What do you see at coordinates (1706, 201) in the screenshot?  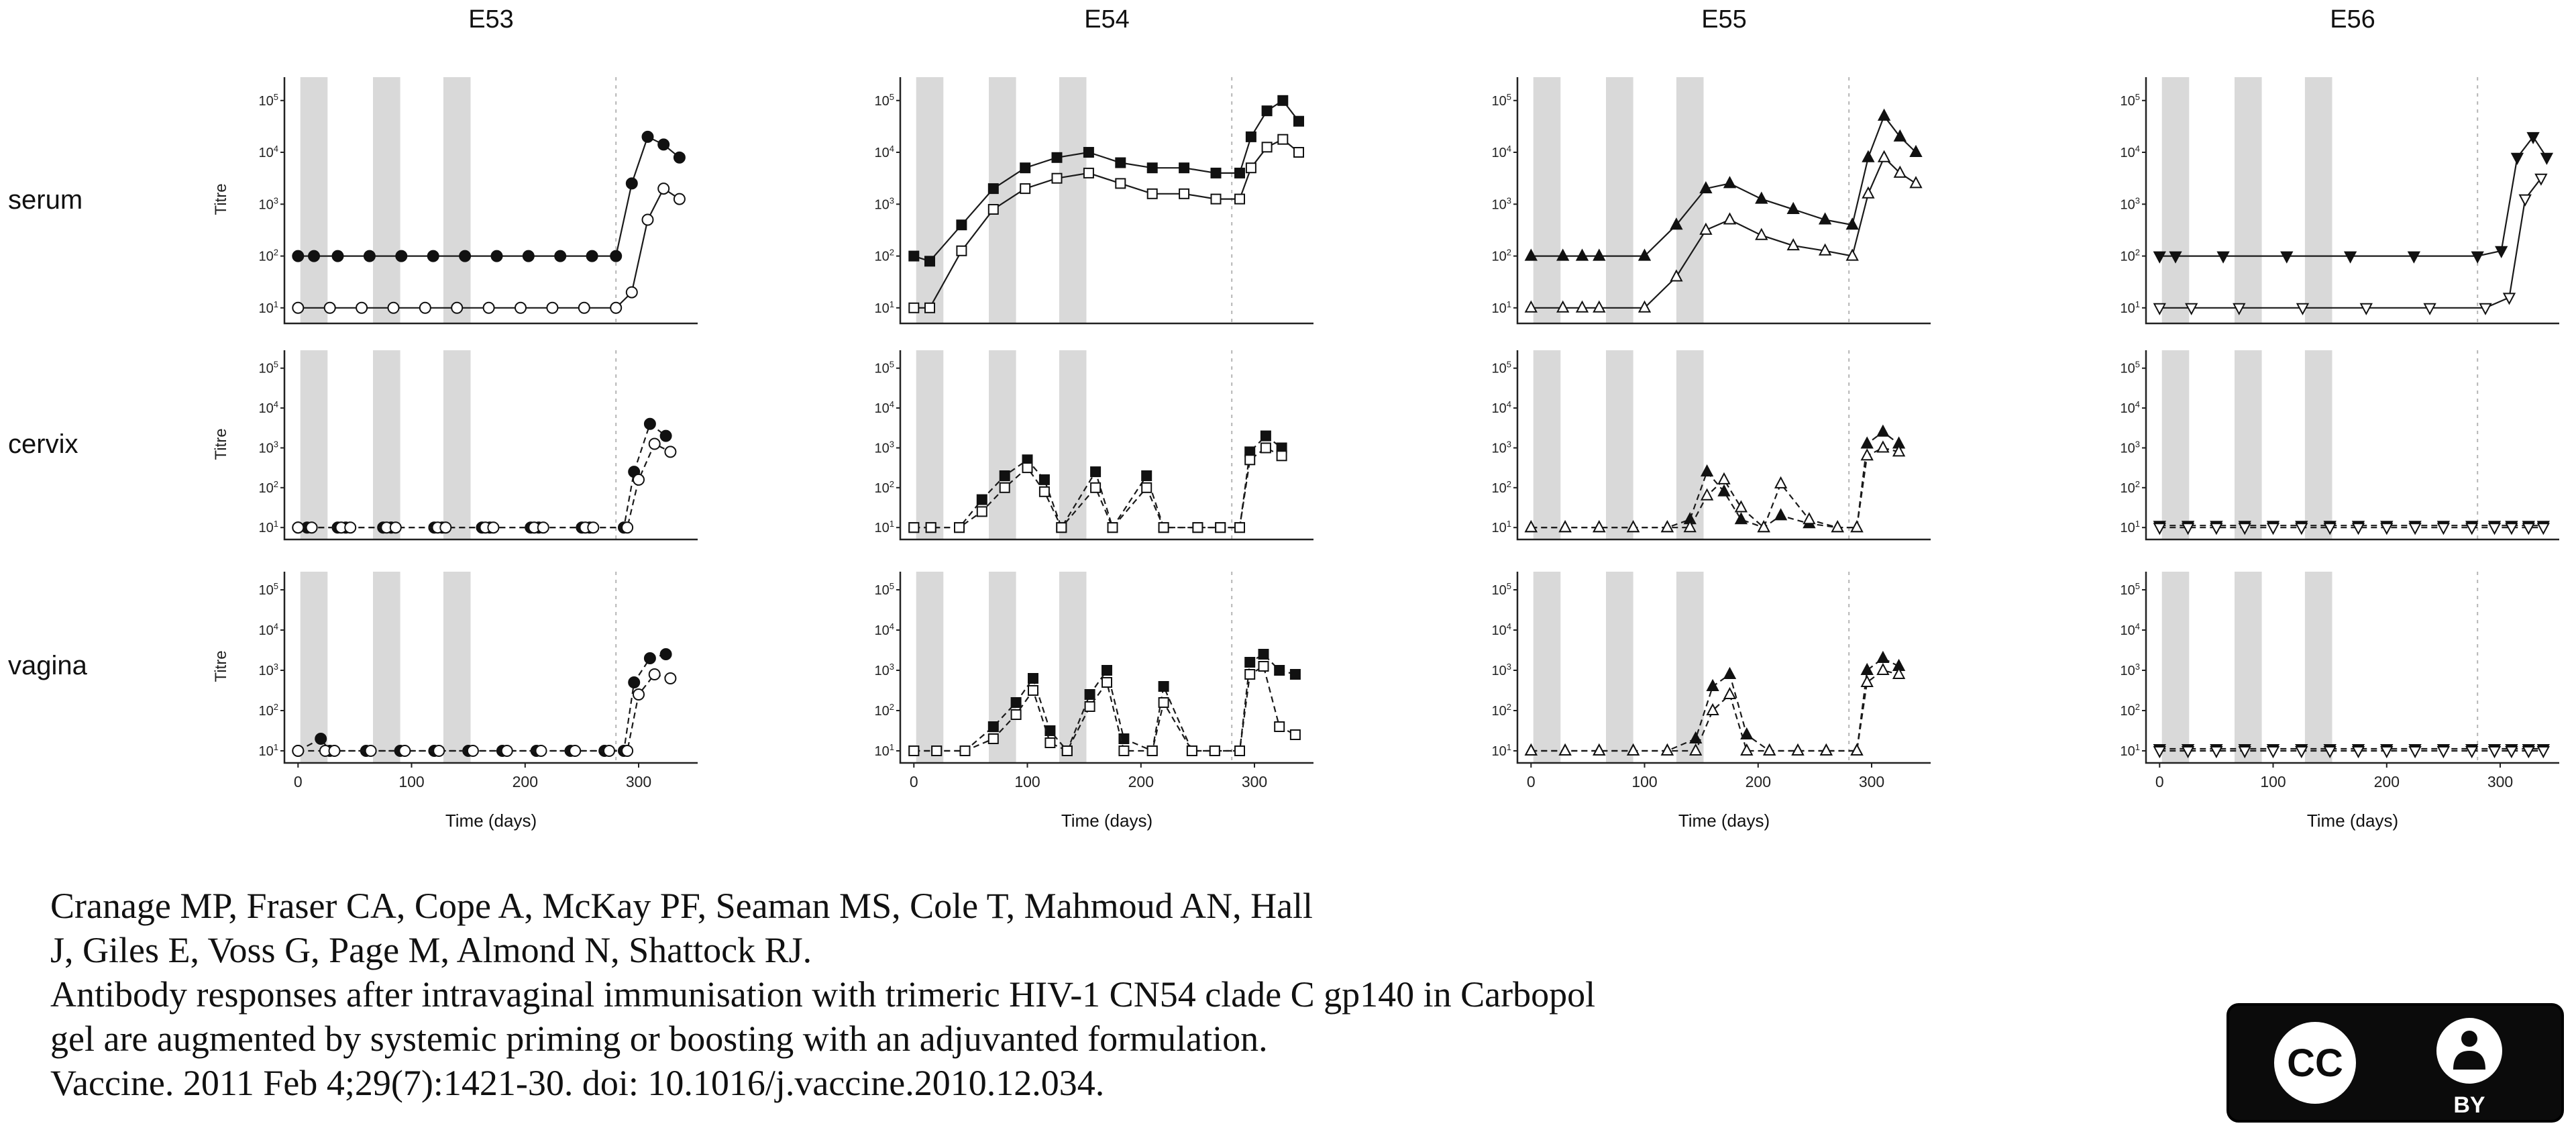 I see `plot-serum-e55: 10¹ 10² 10³ 10⁴ 10⁵` at bounding box center [1706, 201].